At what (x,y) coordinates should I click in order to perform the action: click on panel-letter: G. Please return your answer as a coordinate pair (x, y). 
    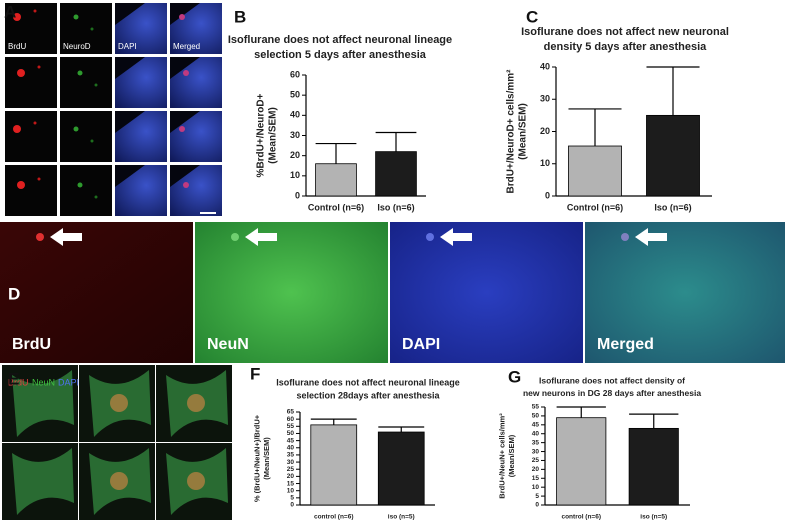
    Looking at the image, I should click on (514, 376).